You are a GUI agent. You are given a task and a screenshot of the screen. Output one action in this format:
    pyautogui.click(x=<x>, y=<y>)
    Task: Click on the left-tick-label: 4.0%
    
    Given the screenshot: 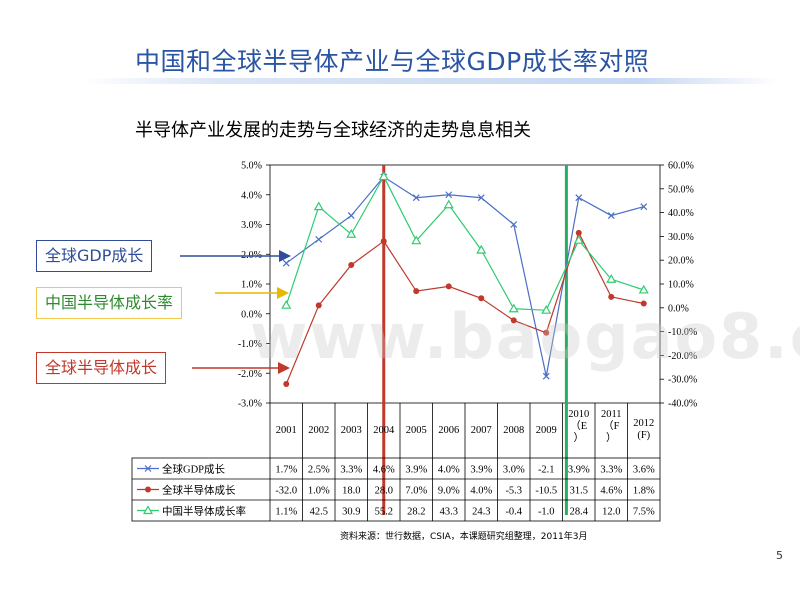 What is the action you would take?
    pyautogui.click(x=251, y=195)
    